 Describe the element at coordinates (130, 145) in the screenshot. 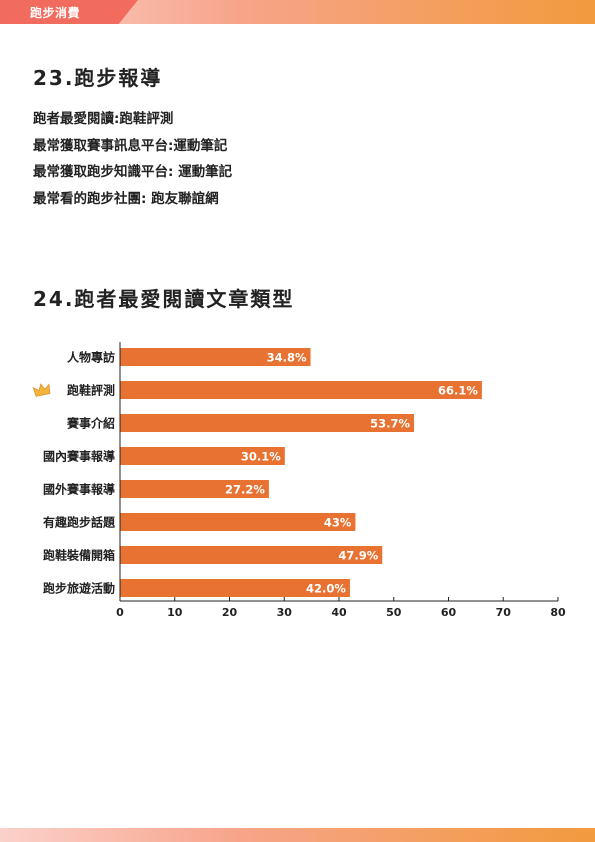

I see `fact-item: 最常獲取賽事訊息平台:運動筆記` at that location.